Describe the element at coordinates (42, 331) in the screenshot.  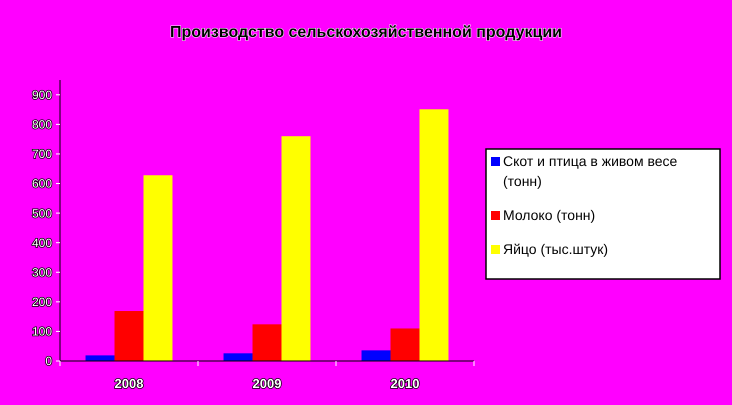
I see `y-tick-label: 100` at that location.